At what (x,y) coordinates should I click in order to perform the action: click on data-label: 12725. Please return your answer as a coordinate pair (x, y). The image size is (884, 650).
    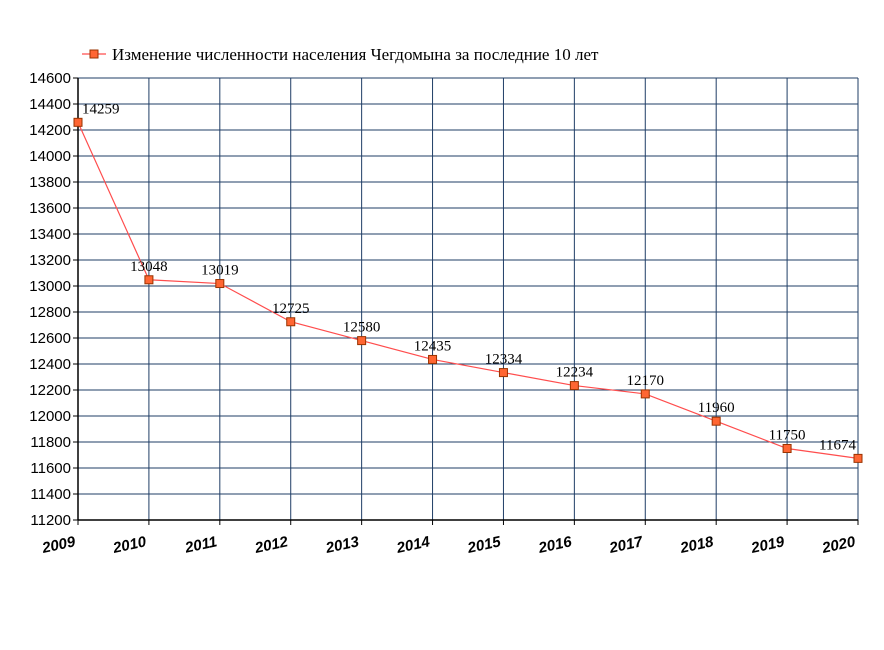
    Looking at the image, I should click on (291, 309).